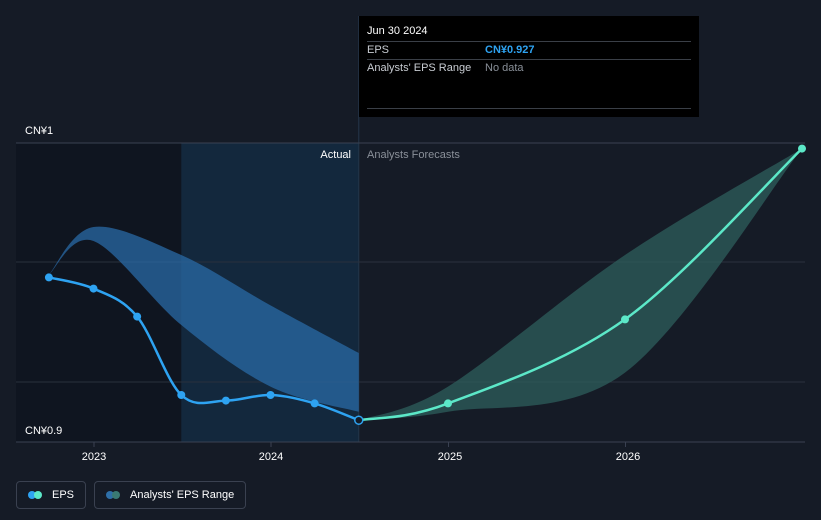 This screenshot has height=520, width=821. What do you see at coordinates (510, 50) in the screenshot?
I see `tooltip-eps-value: CN¥0.927` at bounding box center [510, 50].